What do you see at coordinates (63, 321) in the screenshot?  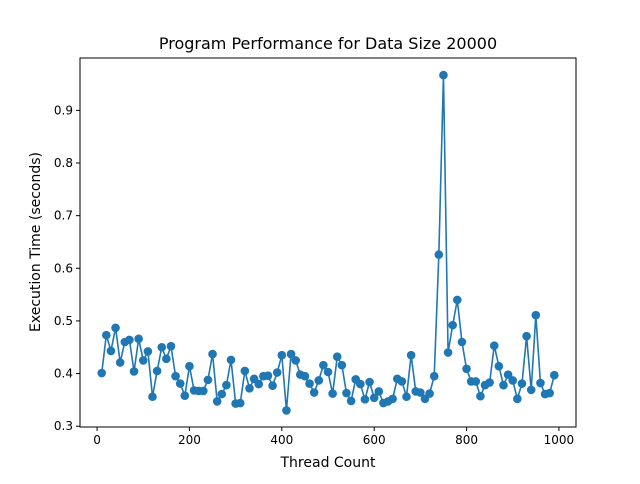 I see `y-tick-label: 0.5` at bounding box center [63, 321].